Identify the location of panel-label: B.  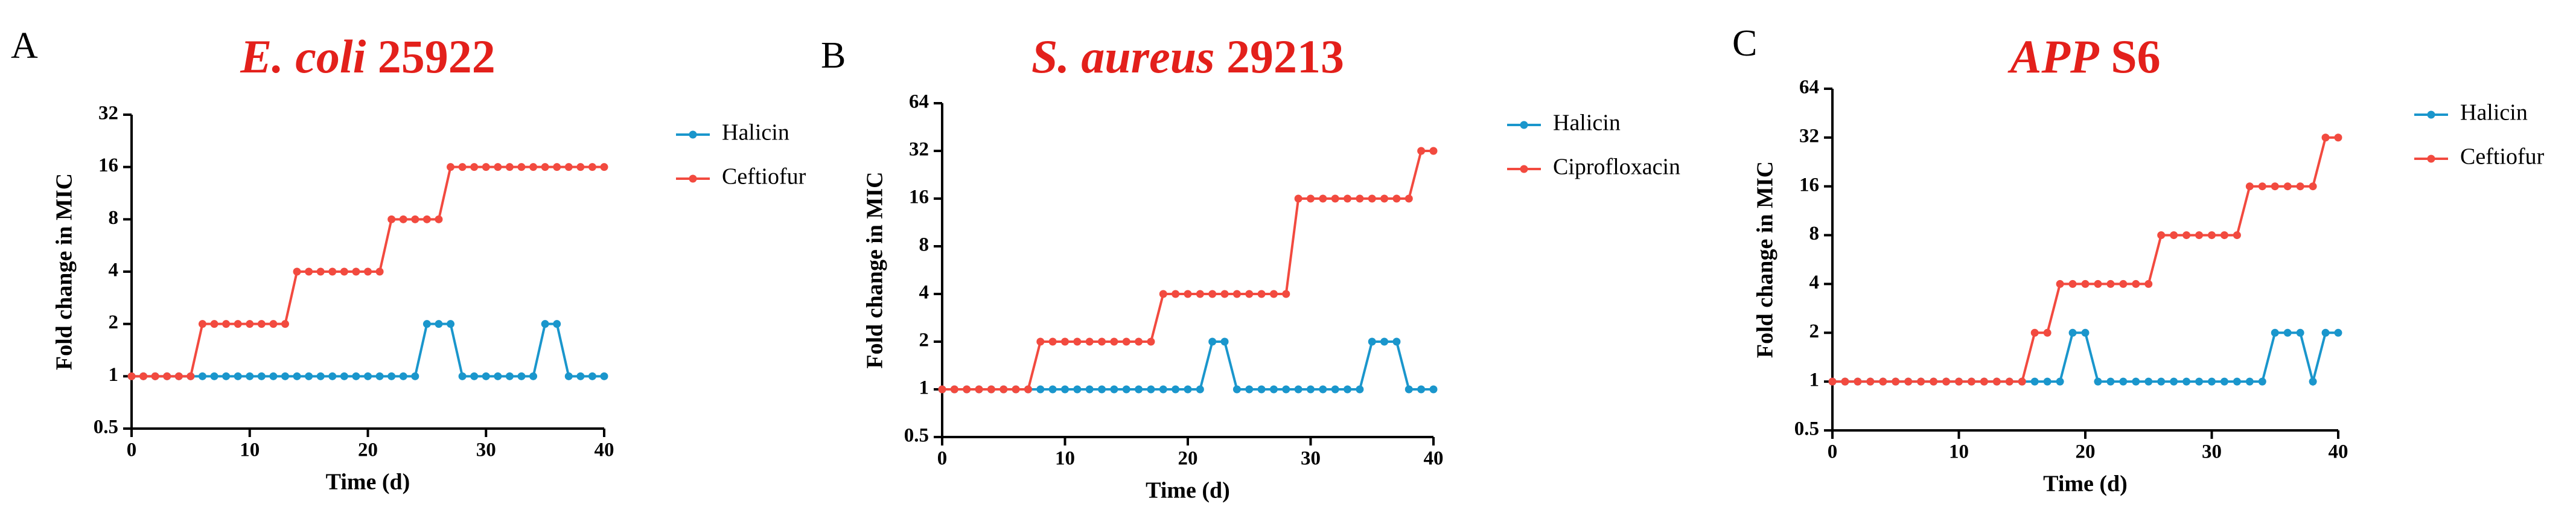
(833, 55).